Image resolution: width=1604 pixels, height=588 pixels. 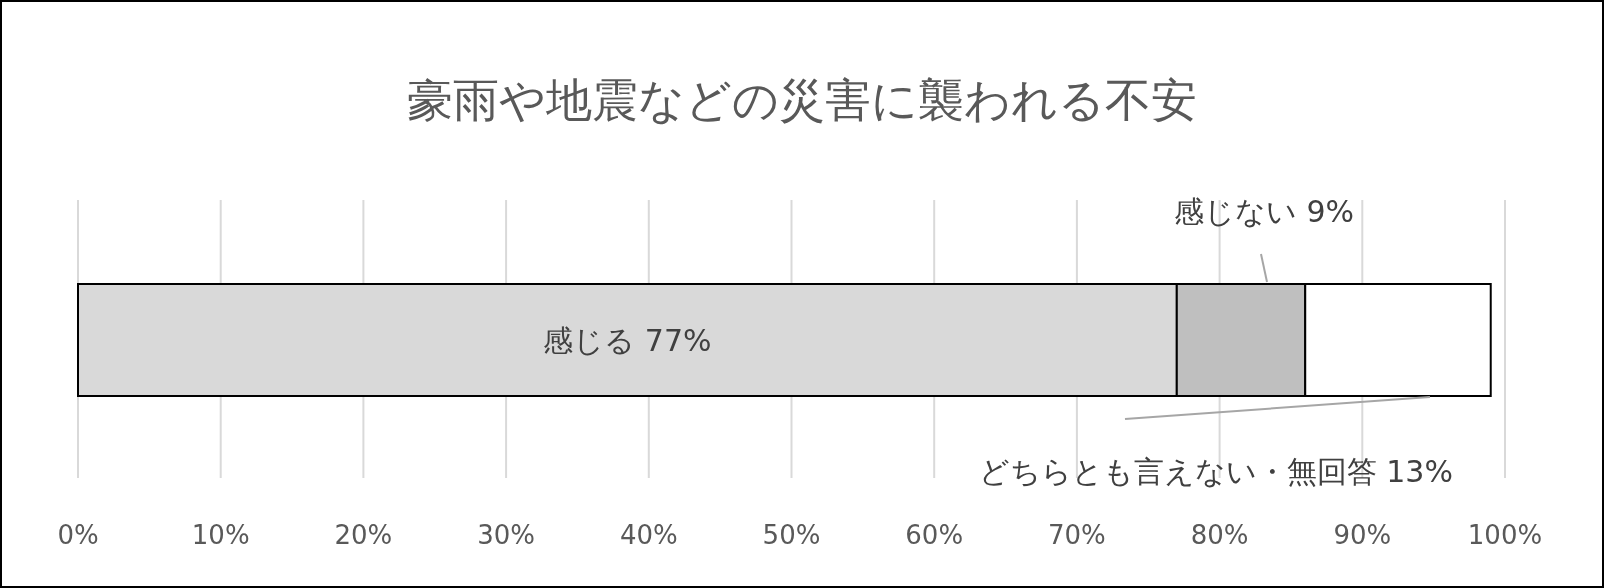 I want to click on chart-title: 豪雨や地震などの災害に襲われる不安, so click(x=802, y=100).